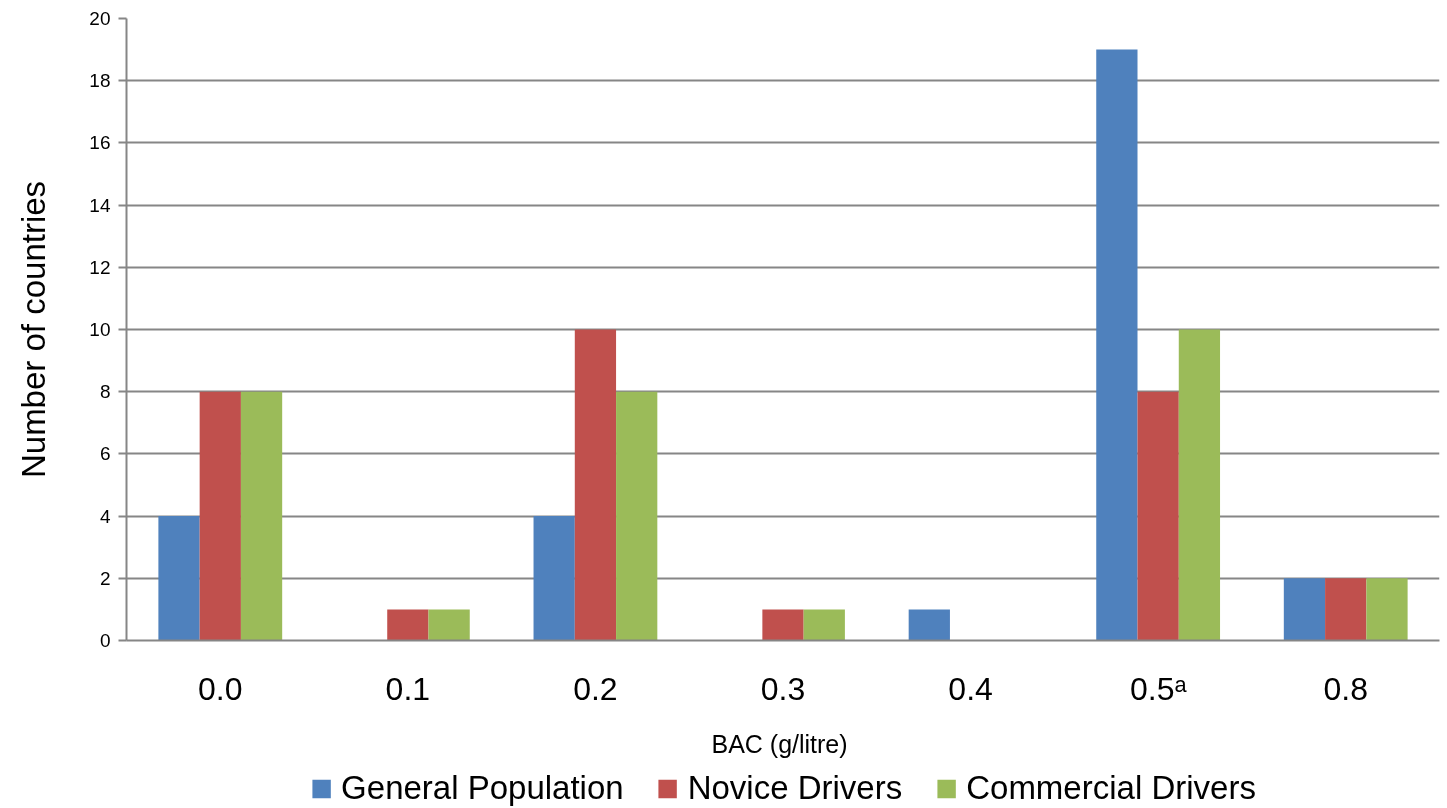  Describe the element at coordinates (795, 788) in the screenshot. I see `legend-label: Novice Drivers` at that location.